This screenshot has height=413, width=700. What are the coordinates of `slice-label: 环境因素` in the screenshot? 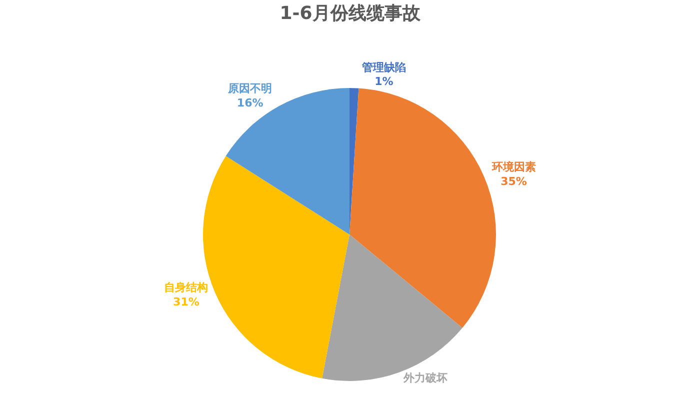 It's located at (513, 167).